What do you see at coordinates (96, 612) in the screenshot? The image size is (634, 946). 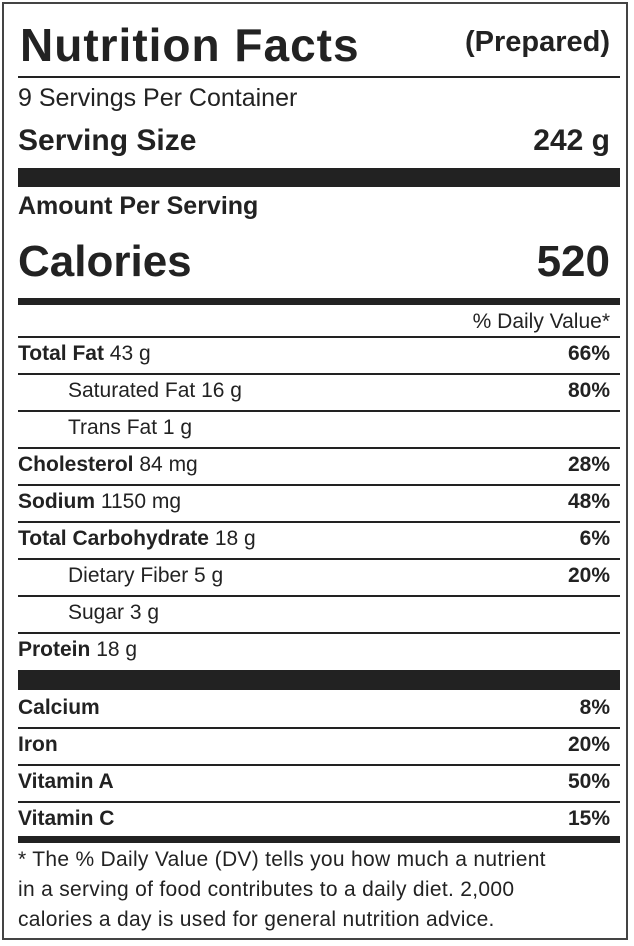 I see `nutrient-name: Sugar` at bounding box center [96, 612].